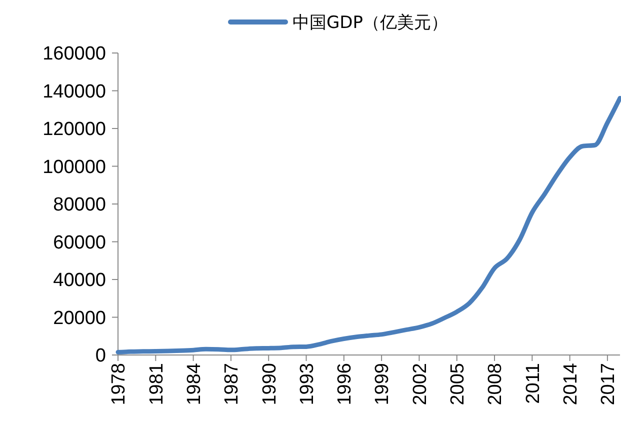 Image resolution: width=621 pixels, height=423 pixels. Describe the element at coordinates (307, 384) in the screenshot. I see `x-tick-label: 1993` at that location.